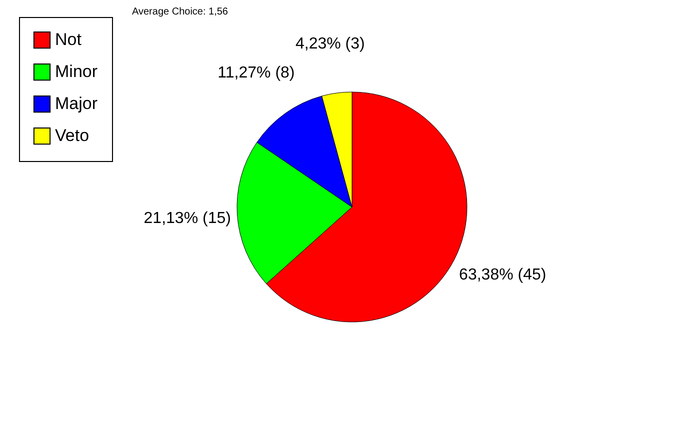 This screenshot has height=432, width=691. Describe the element at coordinates (72, 135) in the screenshot. I see `legend-label: Veto` at that location.